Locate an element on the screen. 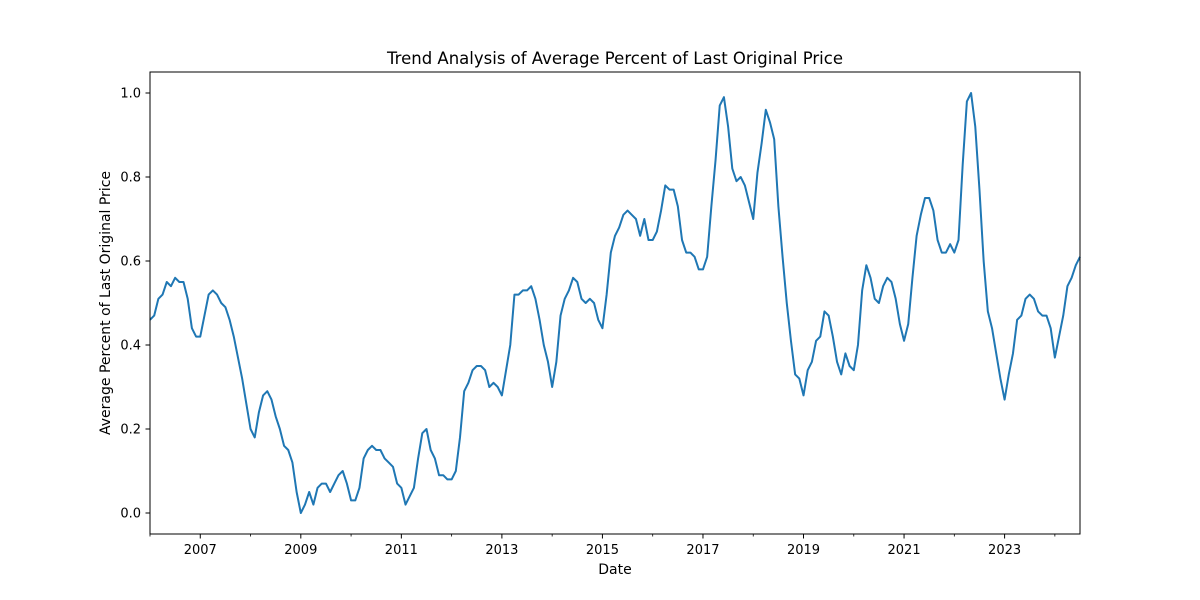 The height and width of the screenshot is (600, 1200). x-tick-label: 2015 is located at coordinates (602, 550).